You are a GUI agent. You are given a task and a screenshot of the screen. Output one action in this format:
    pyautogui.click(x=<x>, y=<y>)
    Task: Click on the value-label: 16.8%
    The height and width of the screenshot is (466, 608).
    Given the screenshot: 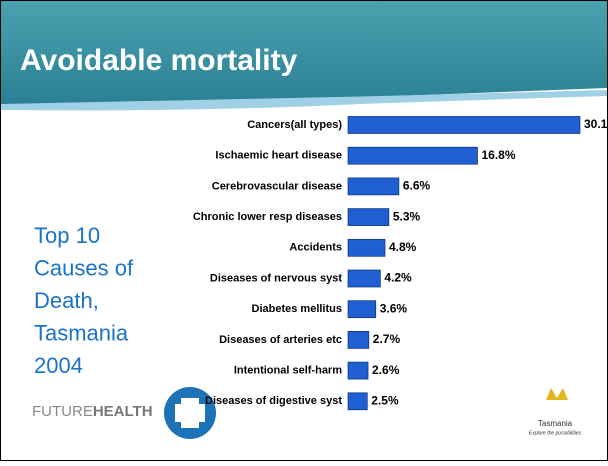 What is the action you would take?
    pyautogui.click(x=498, y=155)
    